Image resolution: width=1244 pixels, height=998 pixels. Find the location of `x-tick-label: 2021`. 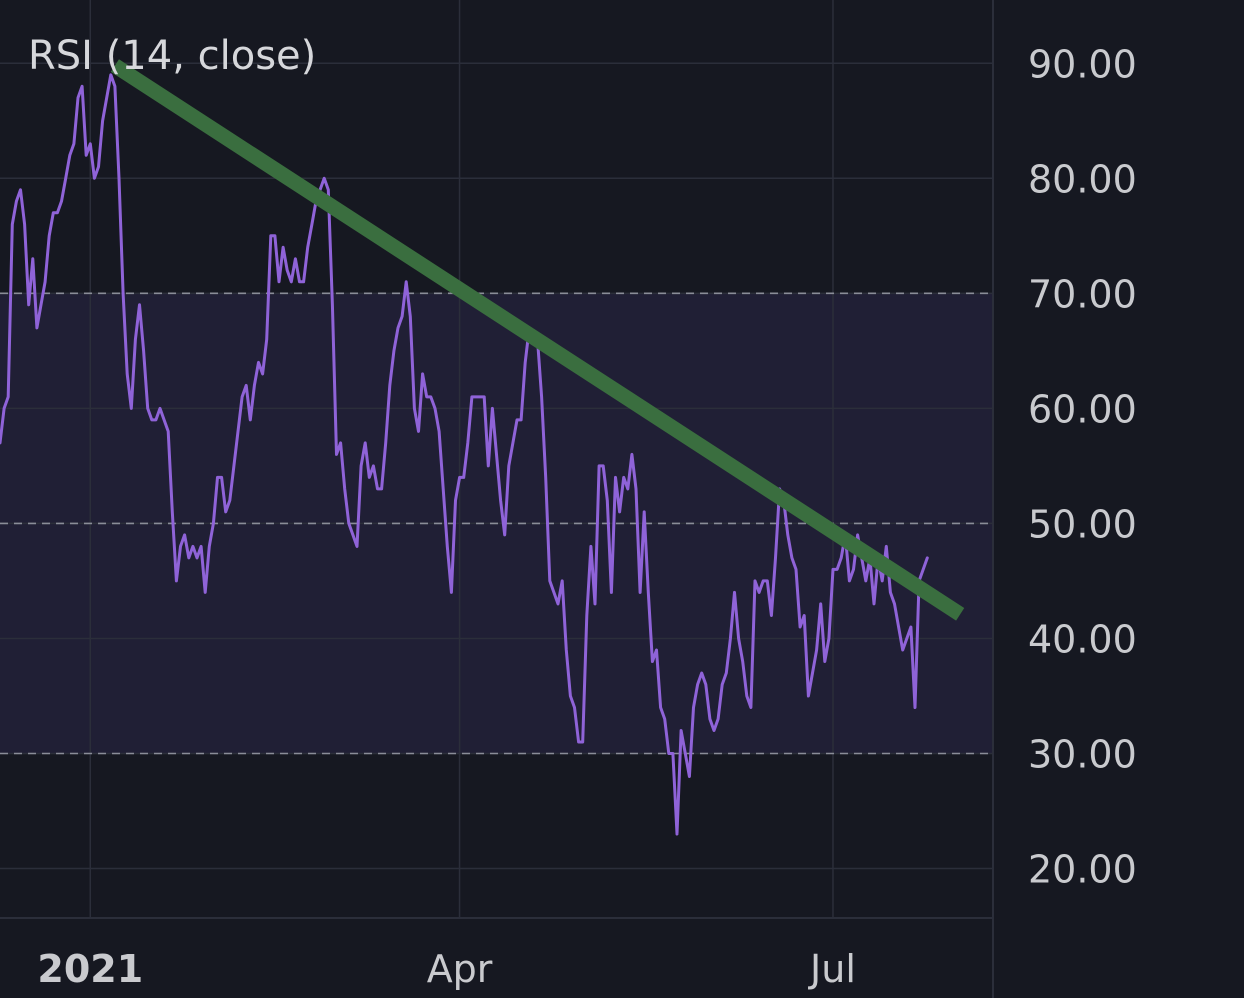

x-tick-label: 2021 is located at coordinates (90, 969).